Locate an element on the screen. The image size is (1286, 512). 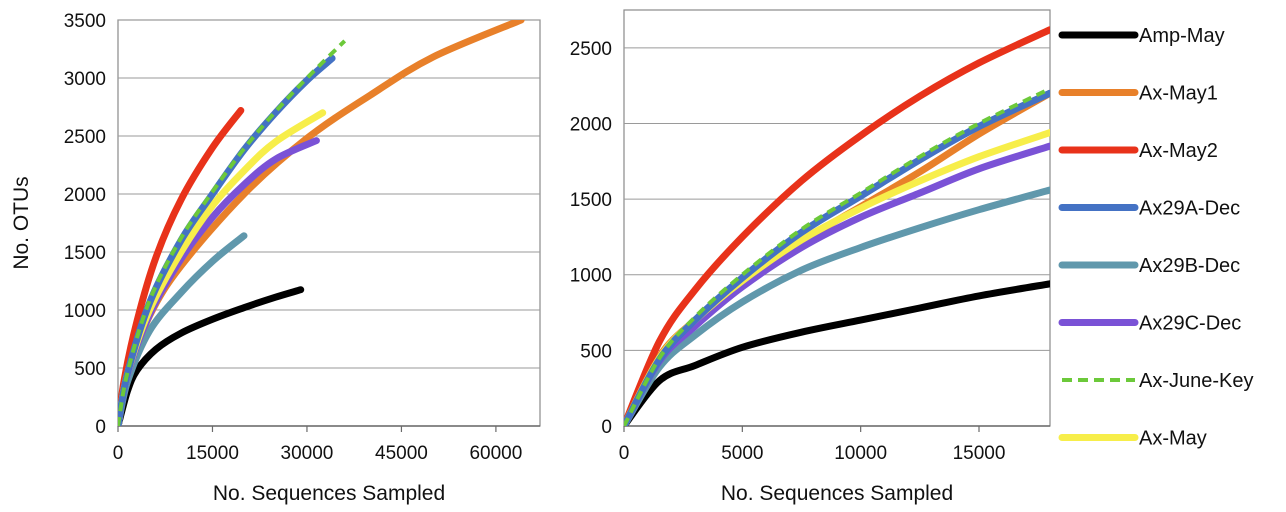
left-ytick-label: 3000 is located at coordinates (85, 79).